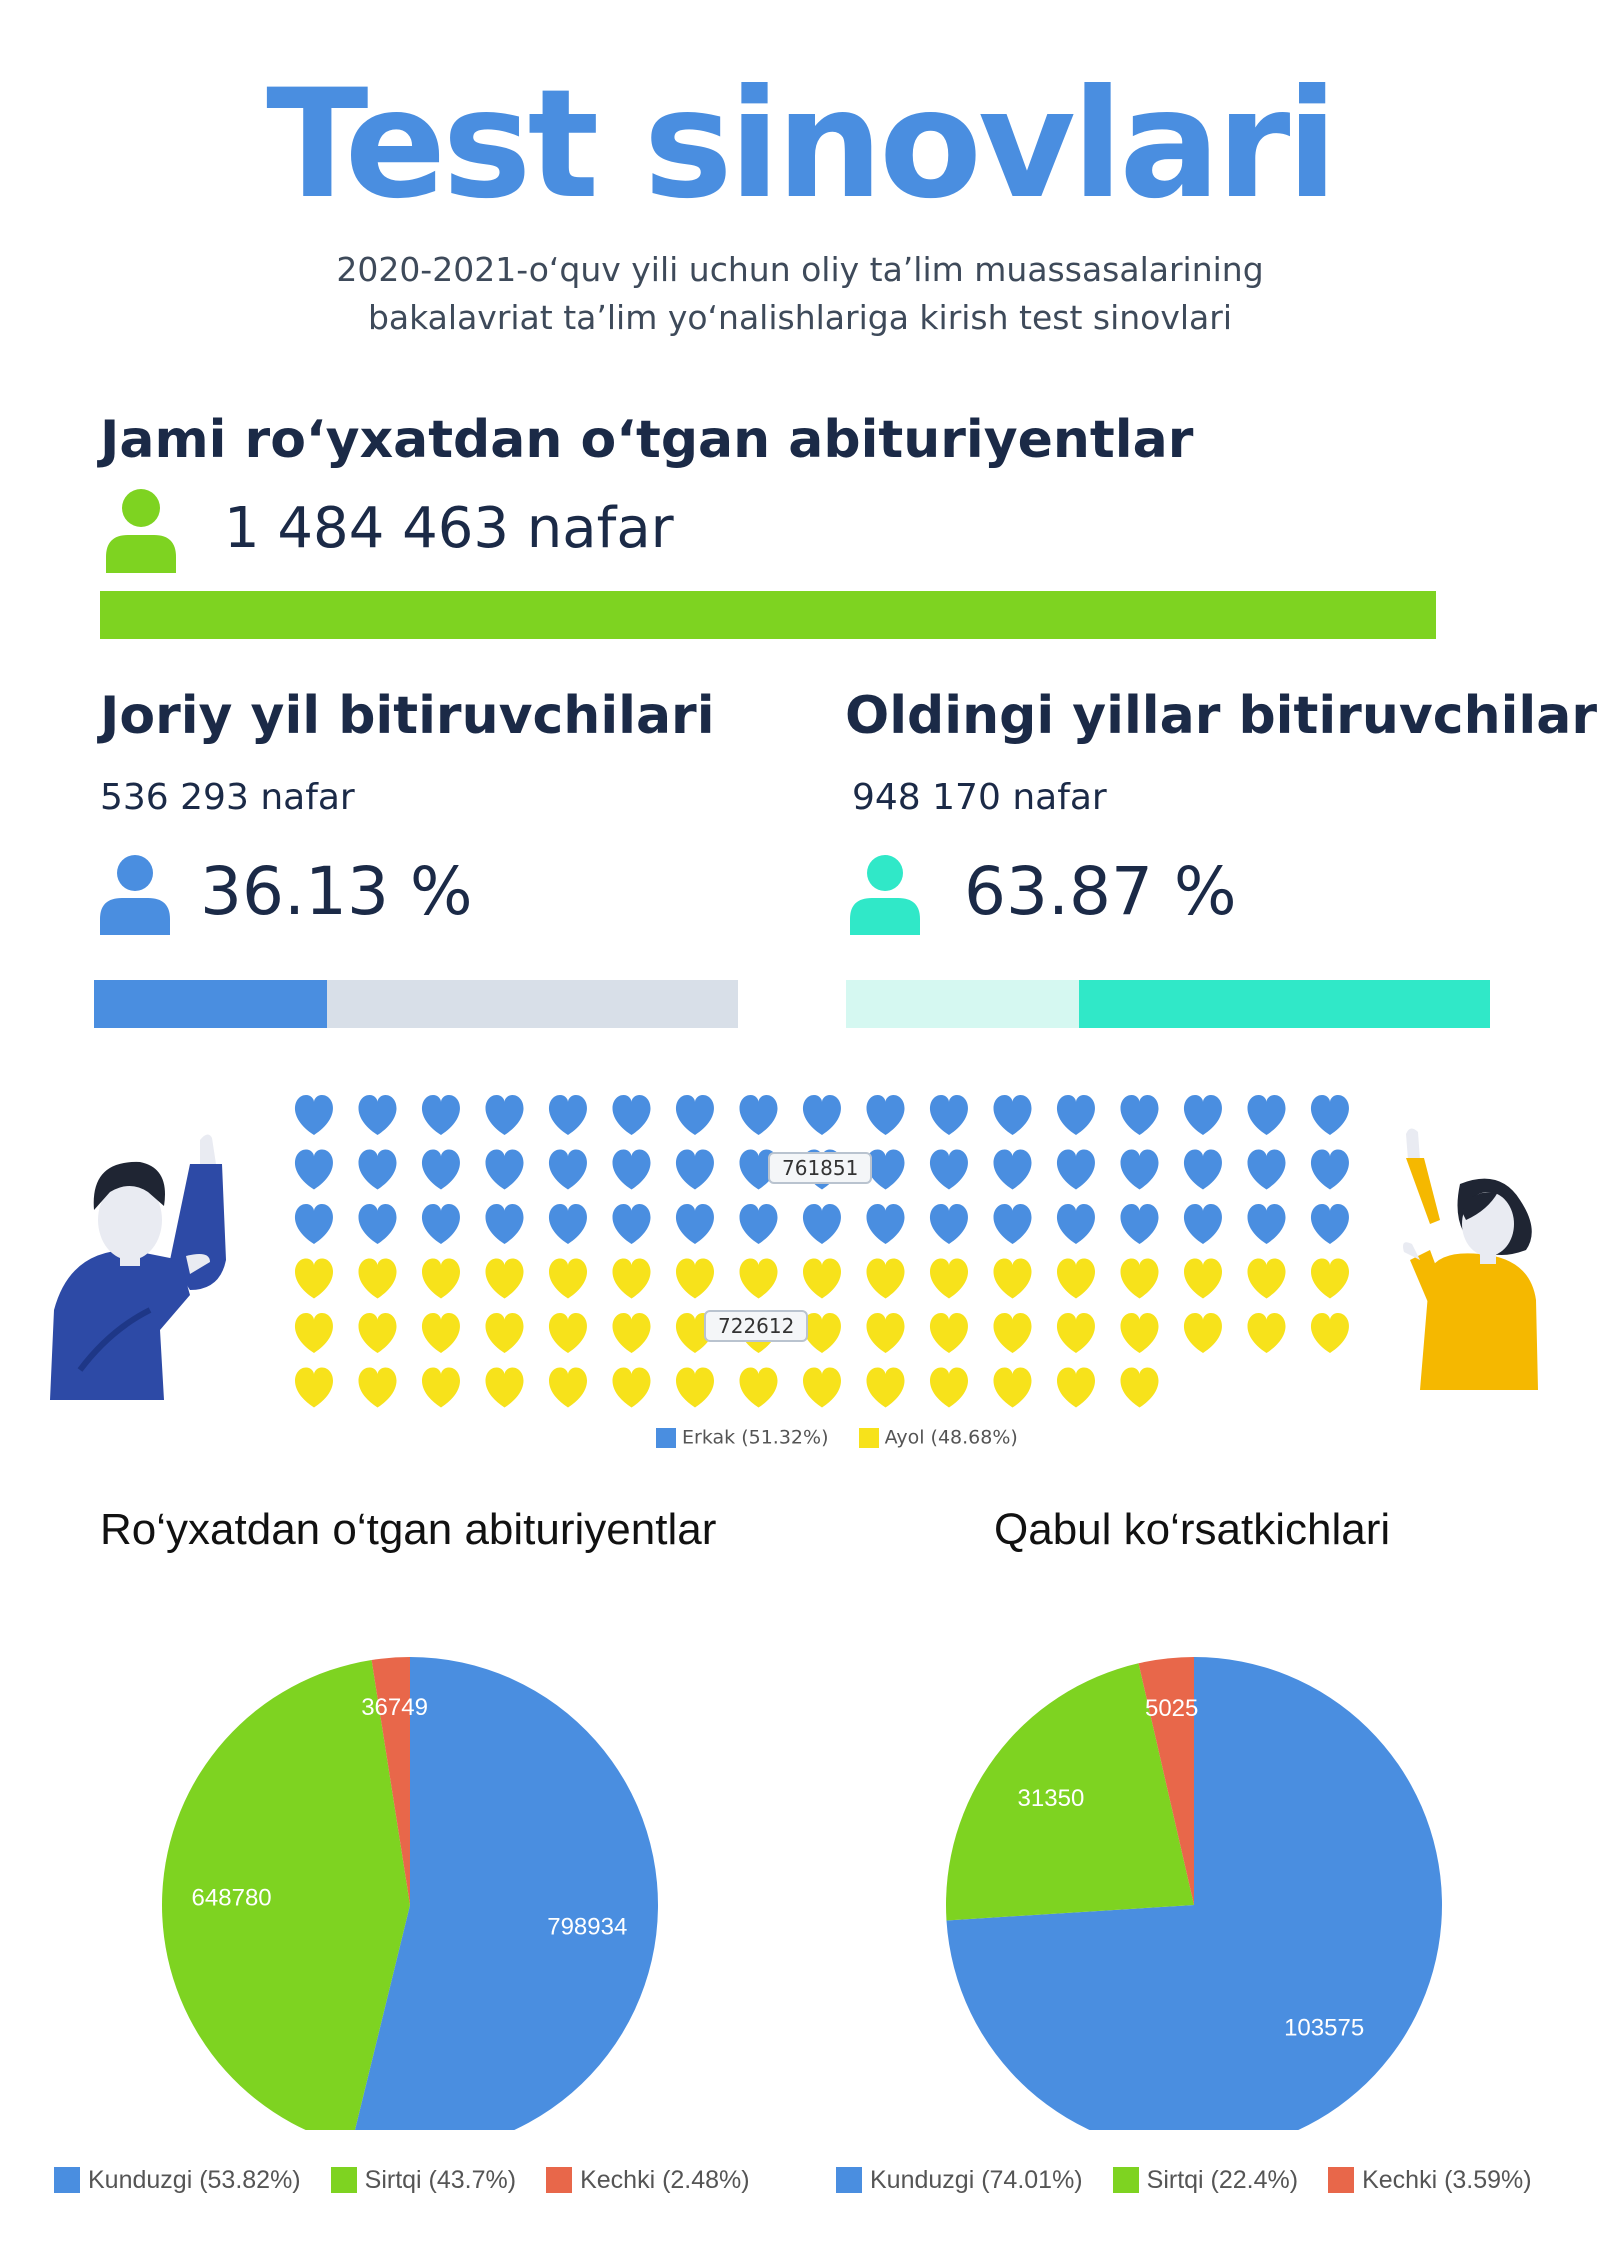 The image size is (1600, 2262). What do you see at coordinates (336, 891) in the screenshot?
I see `current-percent: 36.13 %` at bounding box center [336, 891].